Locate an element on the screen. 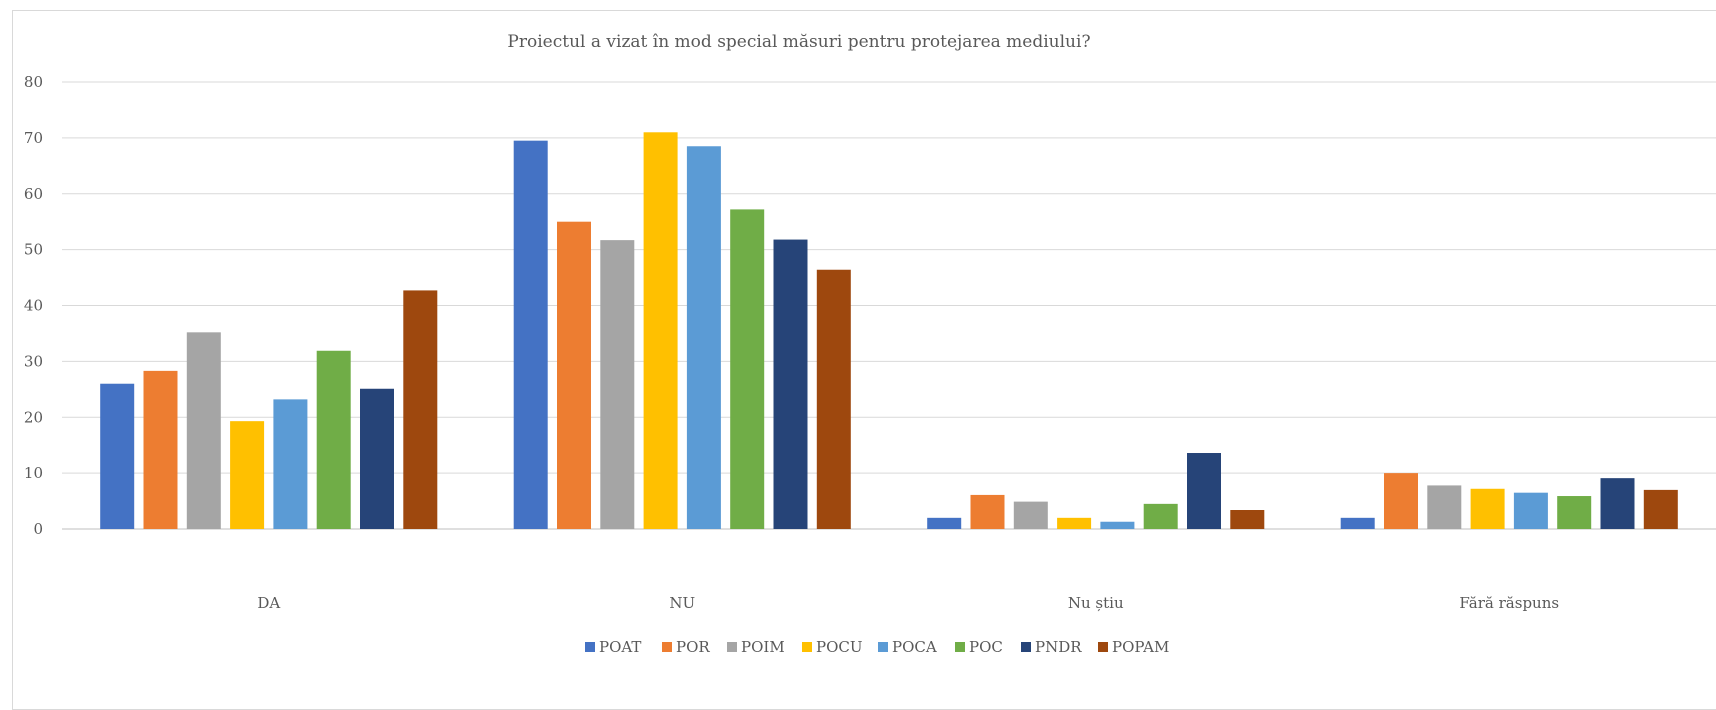 This screenshot has height=710, width=1716. y-tick-label: 80 is located at coordinates (33, 82).